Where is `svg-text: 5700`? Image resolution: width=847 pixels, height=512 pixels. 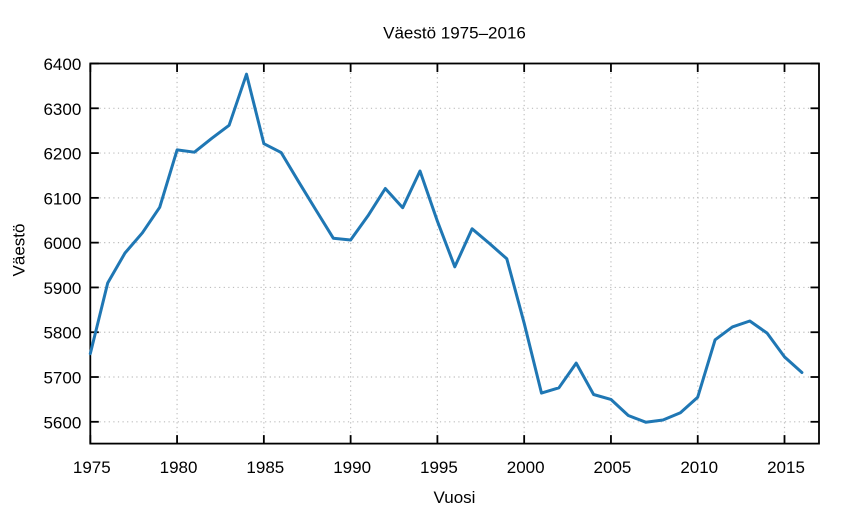
svg-text: 5700 is located at coordinates (62, 378).